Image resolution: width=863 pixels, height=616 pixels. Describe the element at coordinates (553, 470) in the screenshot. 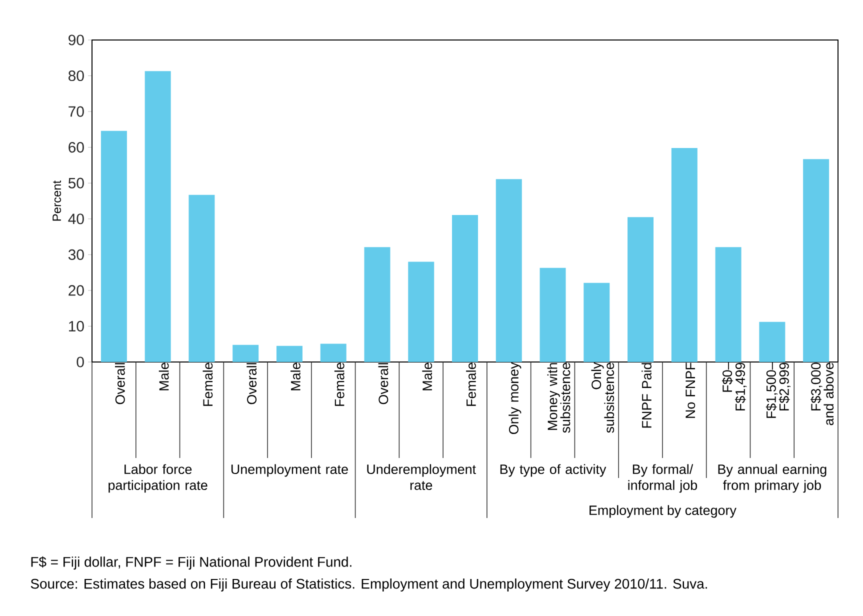

I see `text: By type of activity` at that location.